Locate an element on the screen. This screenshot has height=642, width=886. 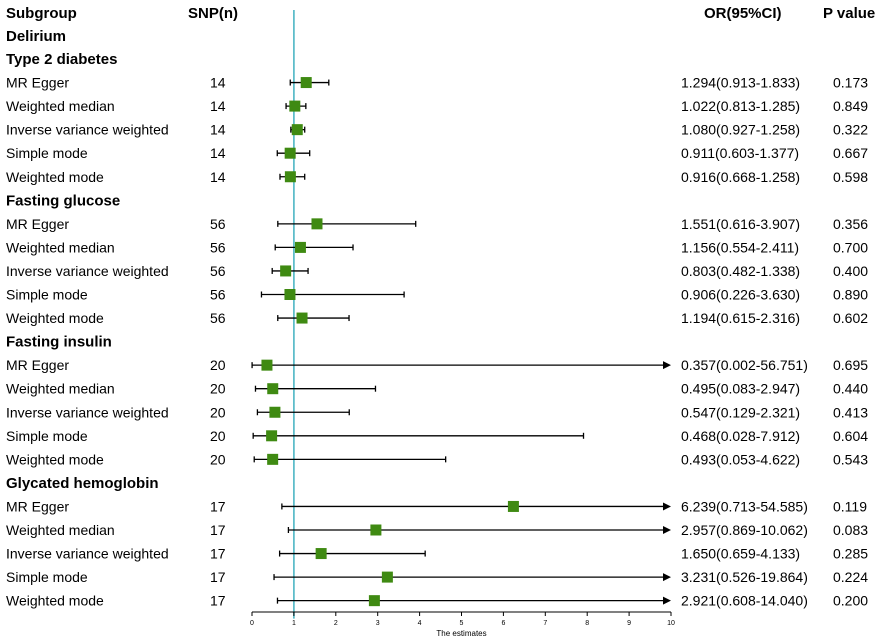
outcome-label: Delirium is located at coordinates (36, 36).